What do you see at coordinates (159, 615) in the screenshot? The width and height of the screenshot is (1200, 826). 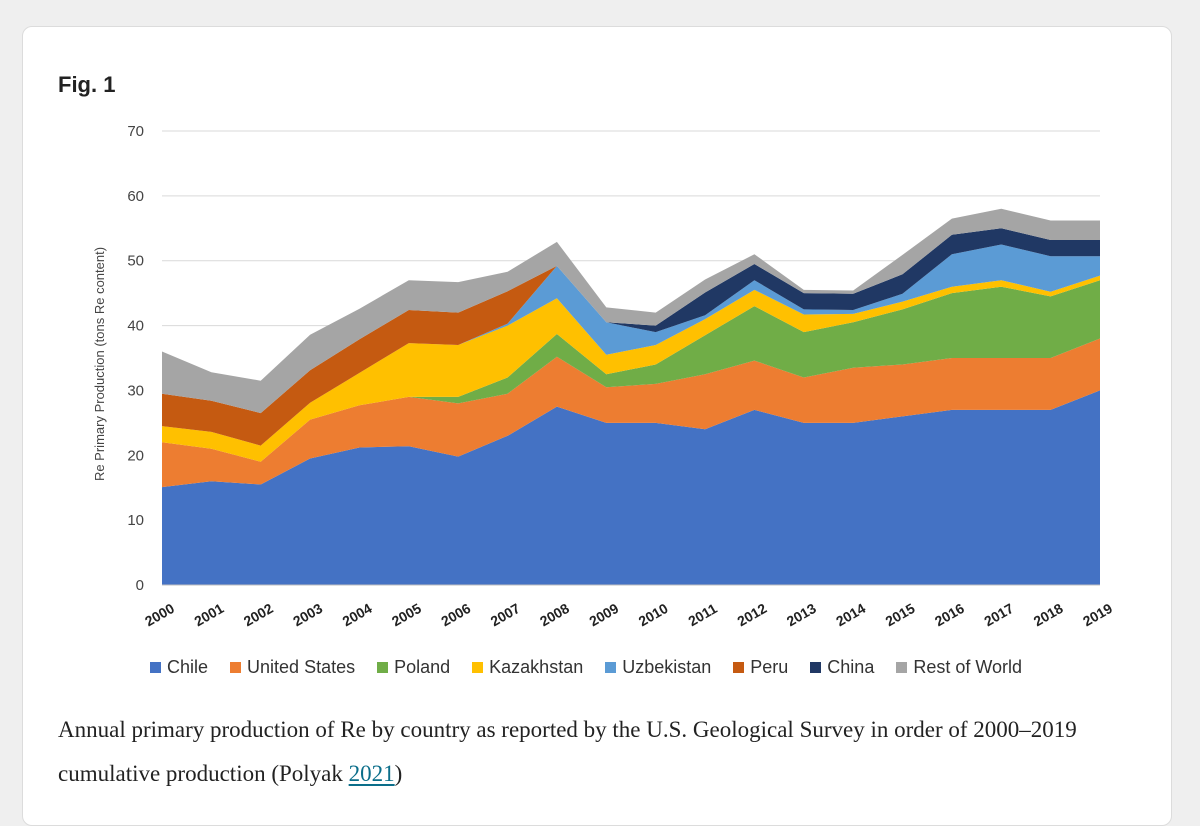 I see `x-tick-label: 2000` at bounding box center [159, 615].